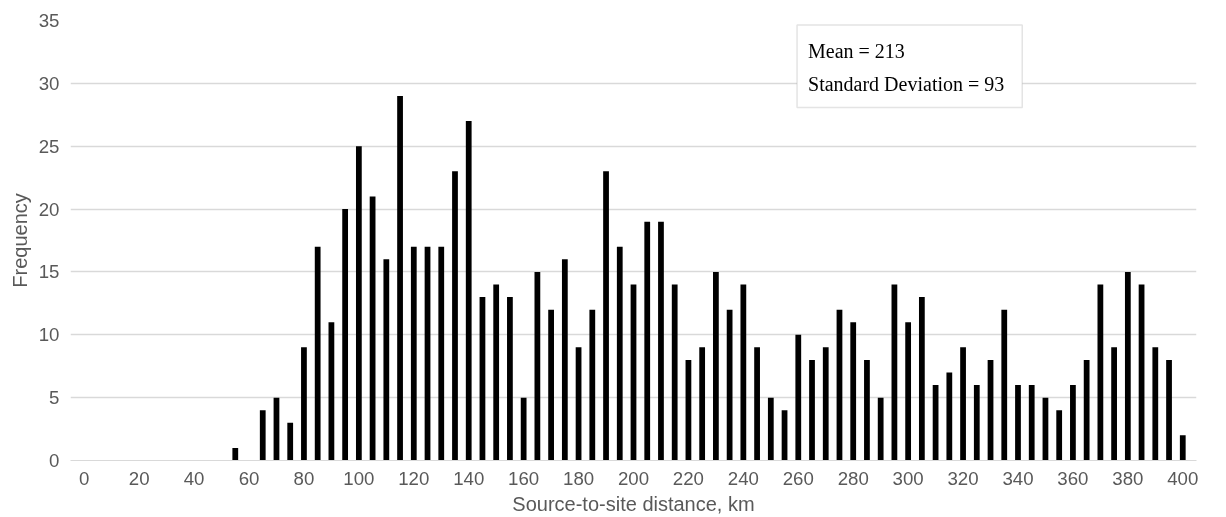  I want to click on x-tick-label: 160, so click(524, 478).